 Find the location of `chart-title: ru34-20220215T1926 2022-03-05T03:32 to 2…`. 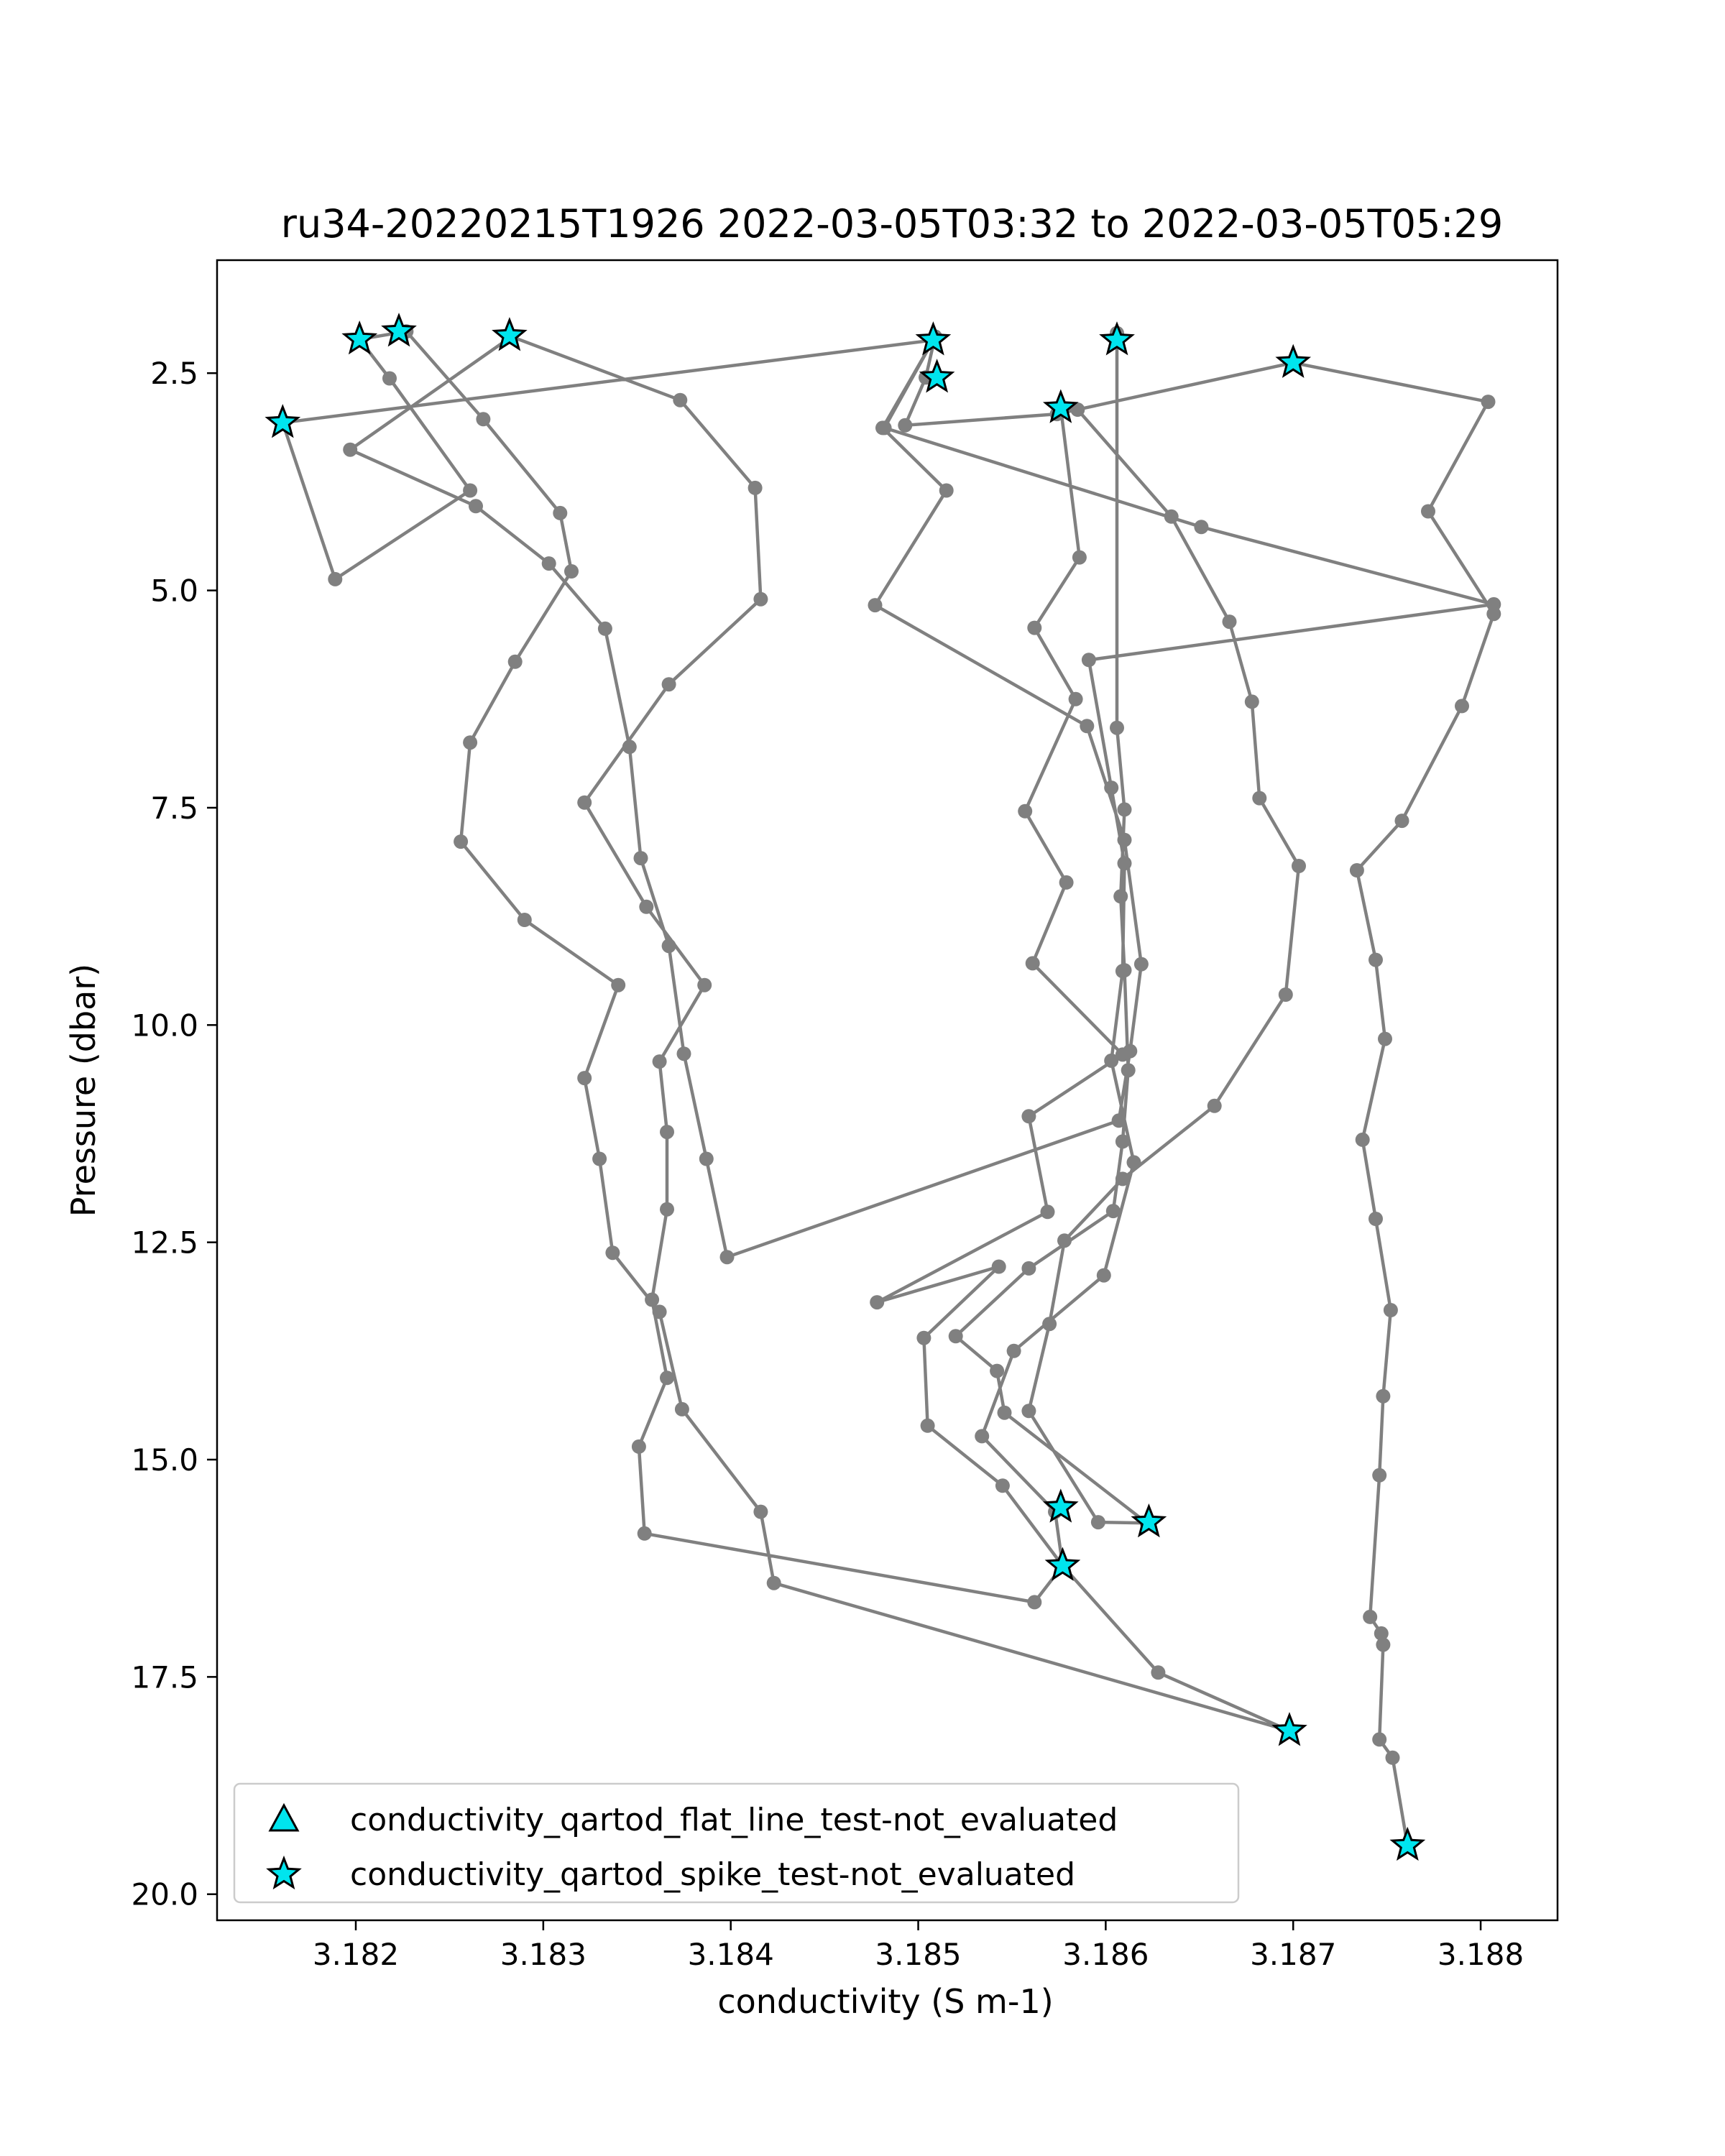

chart-title: ru34-20220215T1926 2022-03-05T03:32 to 2… is located at coordinates (892, 224).